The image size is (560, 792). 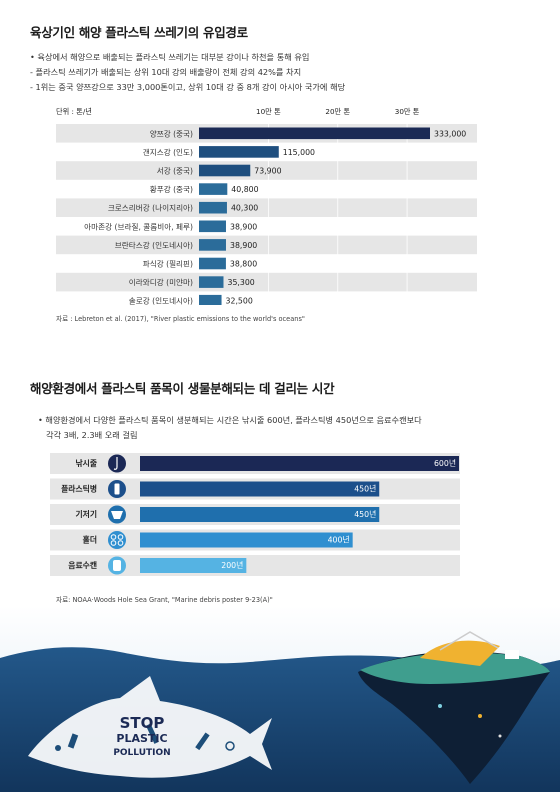 I want to click on illustration-text: POLLUTION, so click(x=141, y=753).